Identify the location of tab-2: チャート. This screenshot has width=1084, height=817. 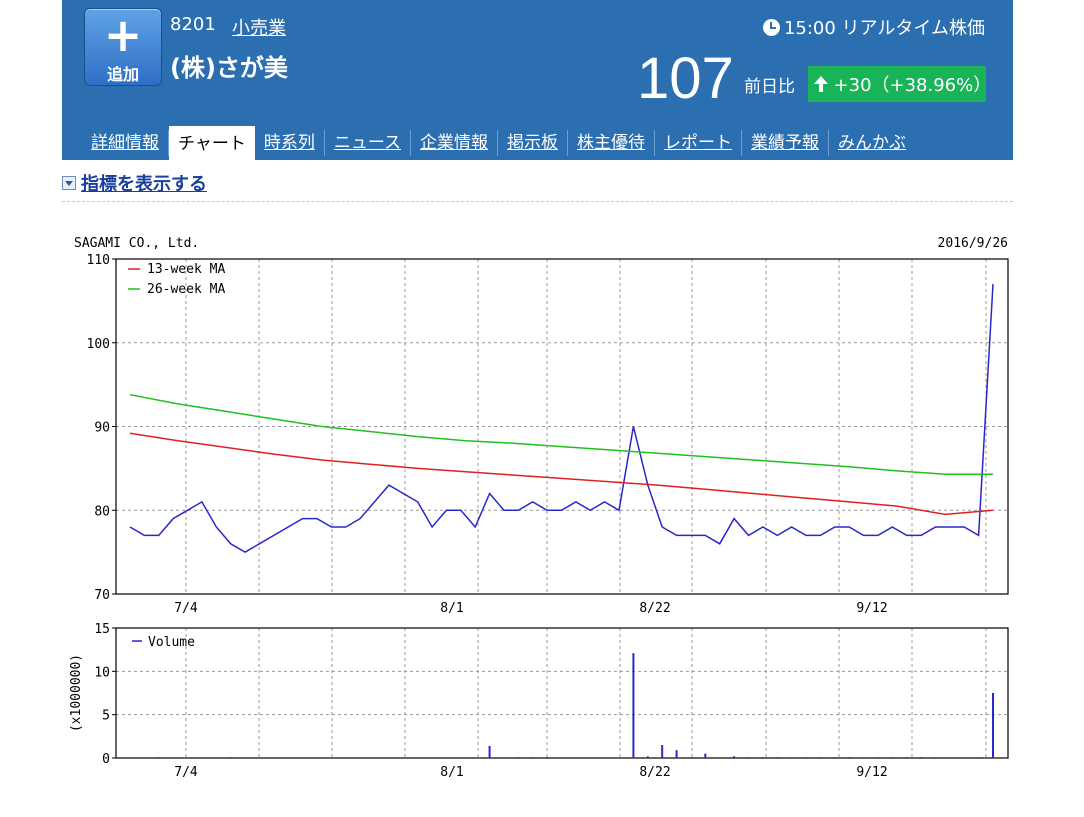
(212, 143).